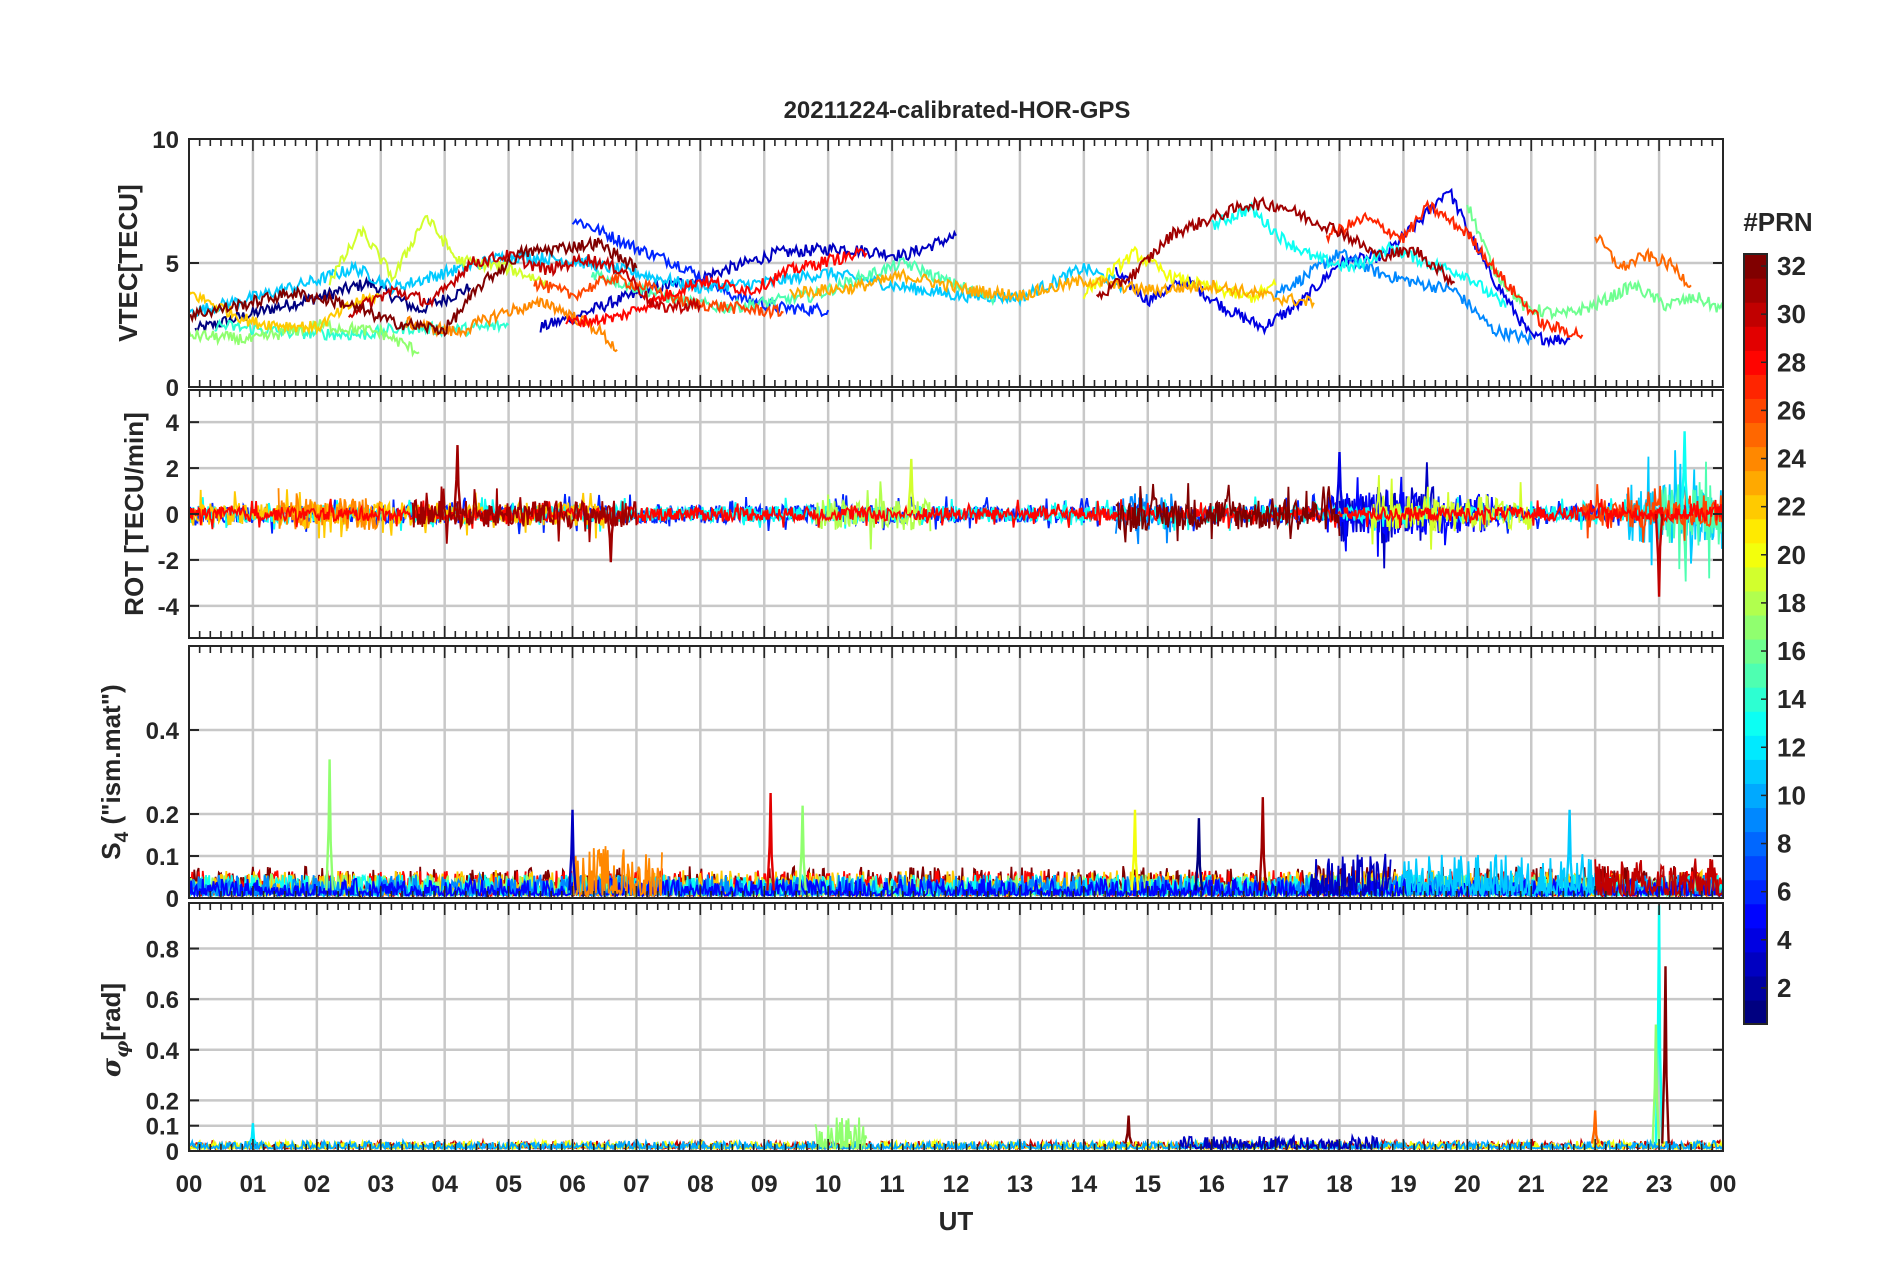 Image resolution: width=1902 pixels, height=1272 pixels. Describe the element at coordinates (956, 1221) in the screenshot. I see `x-axis-label: UT` at that location.